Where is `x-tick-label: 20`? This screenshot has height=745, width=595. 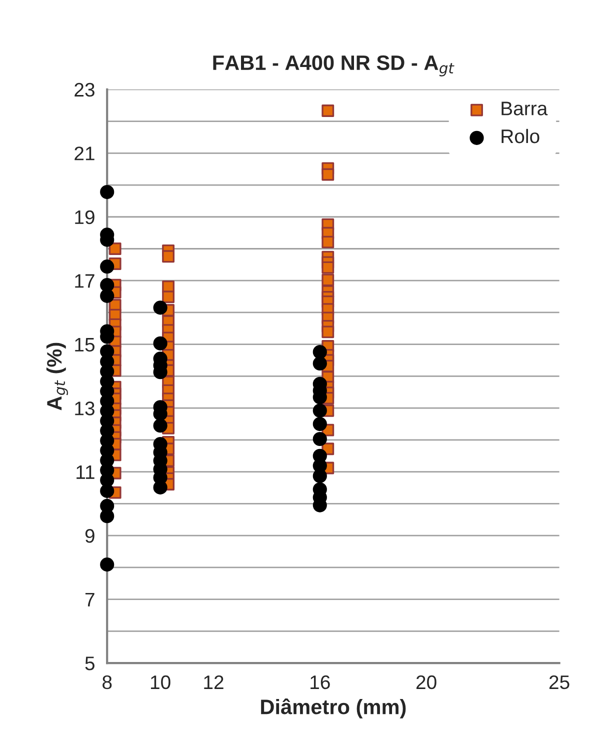
x-tick-label: 20 is located at coordinates (426, 682).